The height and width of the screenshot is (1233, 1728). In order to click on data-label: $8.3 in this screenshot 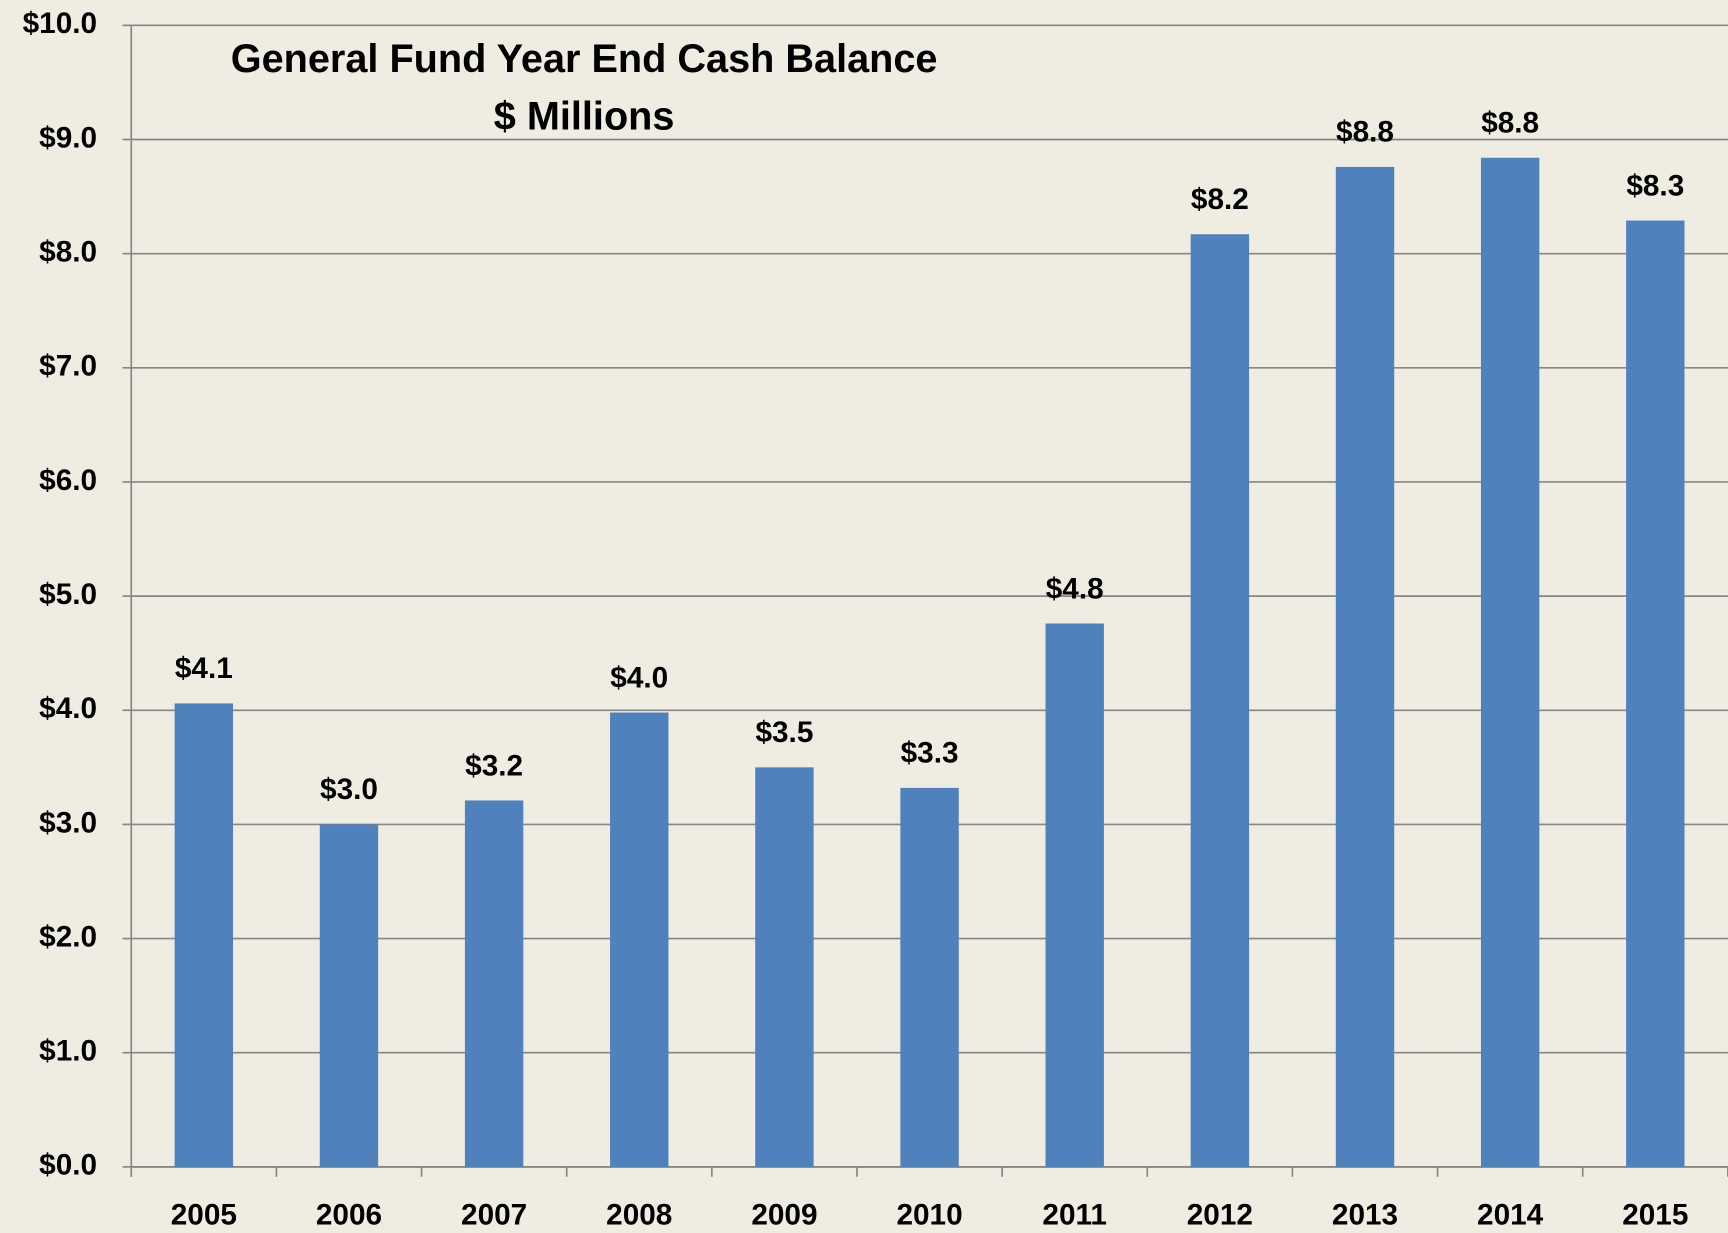, I will do `click(1655, 185)`.